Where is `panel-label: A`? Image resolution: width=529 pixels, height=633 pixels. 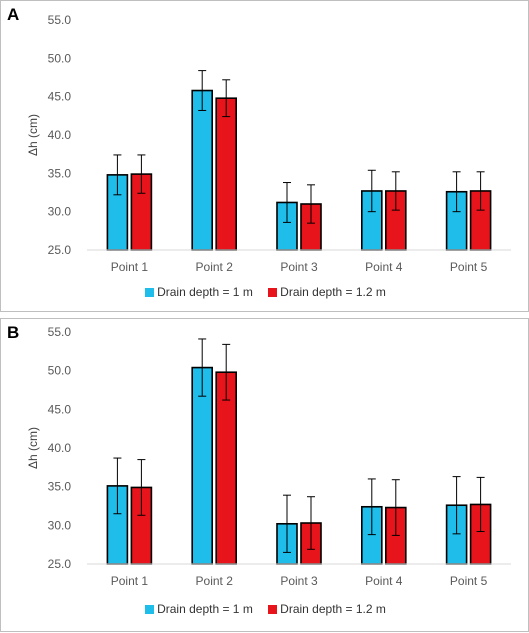
panel-label: A is located at coordinates (13, 14).